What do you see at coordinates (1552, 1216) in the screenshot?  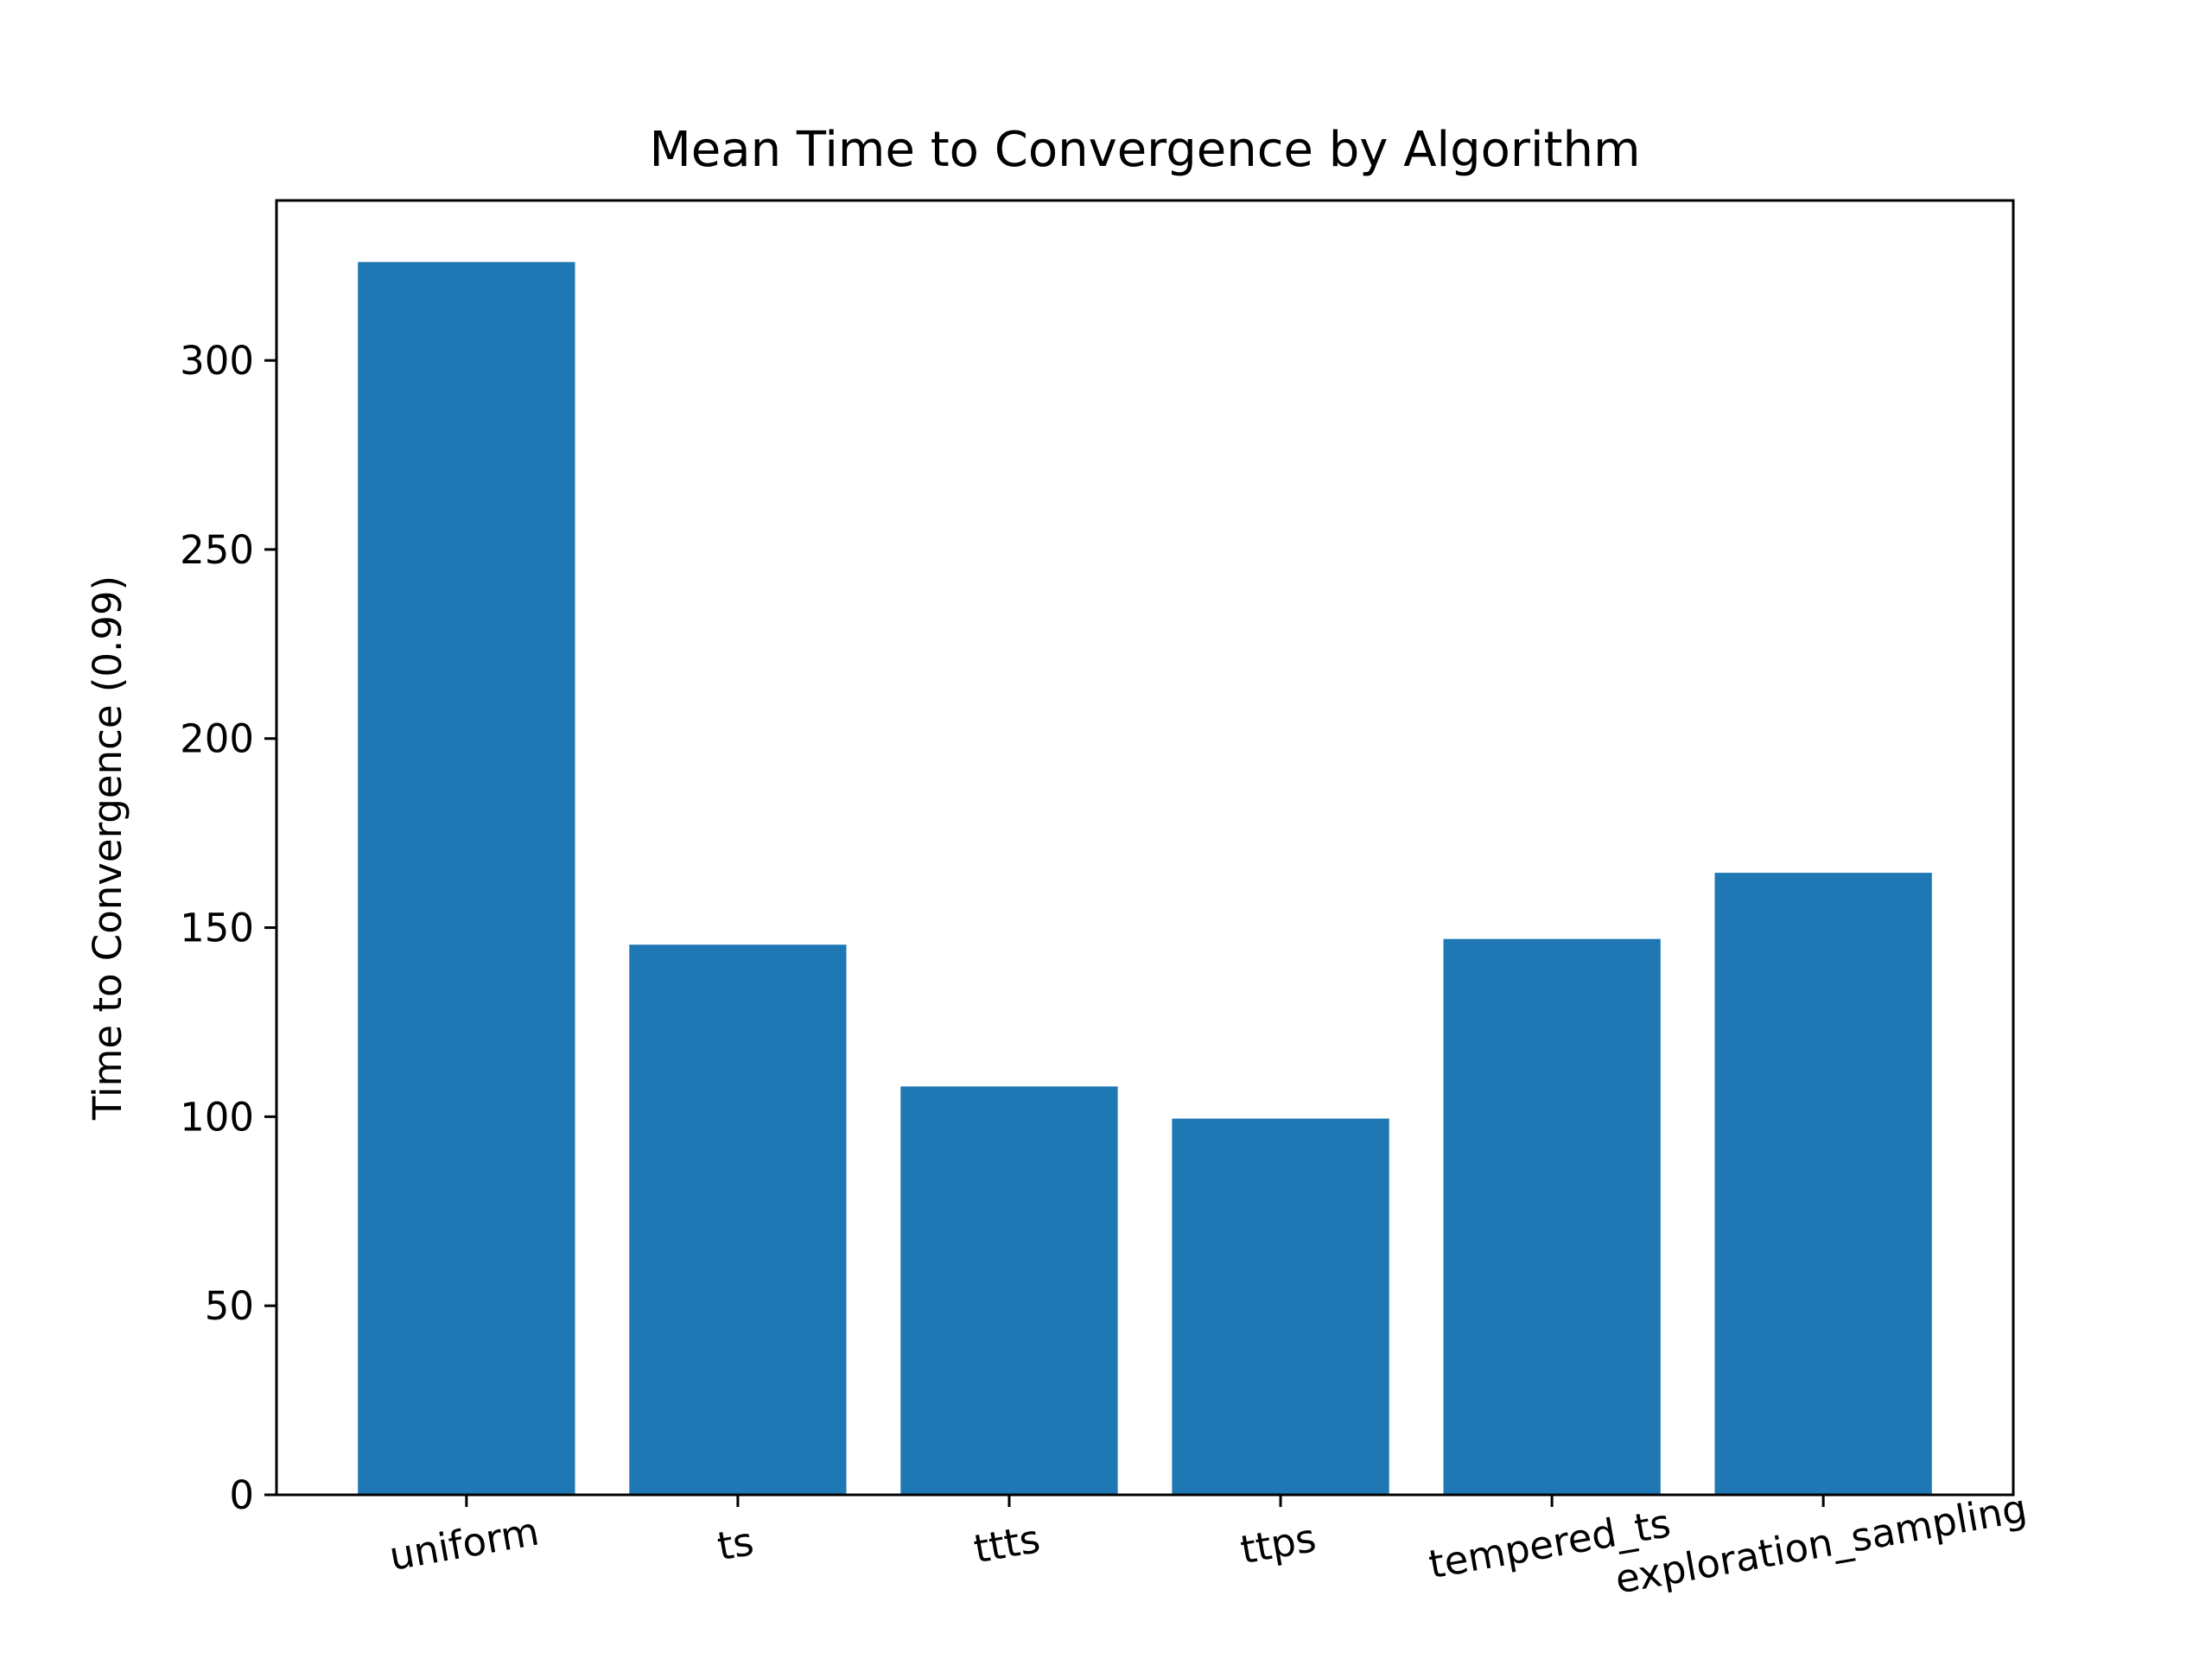 I see `bar-tempered_ts` at bounding box center [1552, 1216].